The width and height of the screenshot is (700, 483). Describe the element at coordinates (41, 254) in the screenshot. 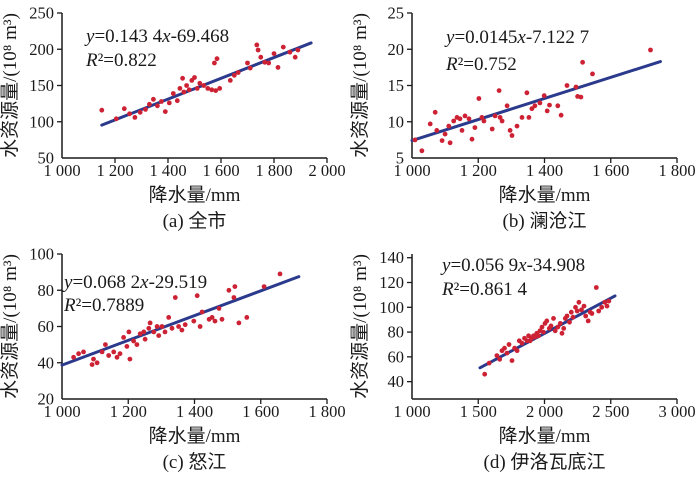

I see `y-tick-label: 100` at that location.